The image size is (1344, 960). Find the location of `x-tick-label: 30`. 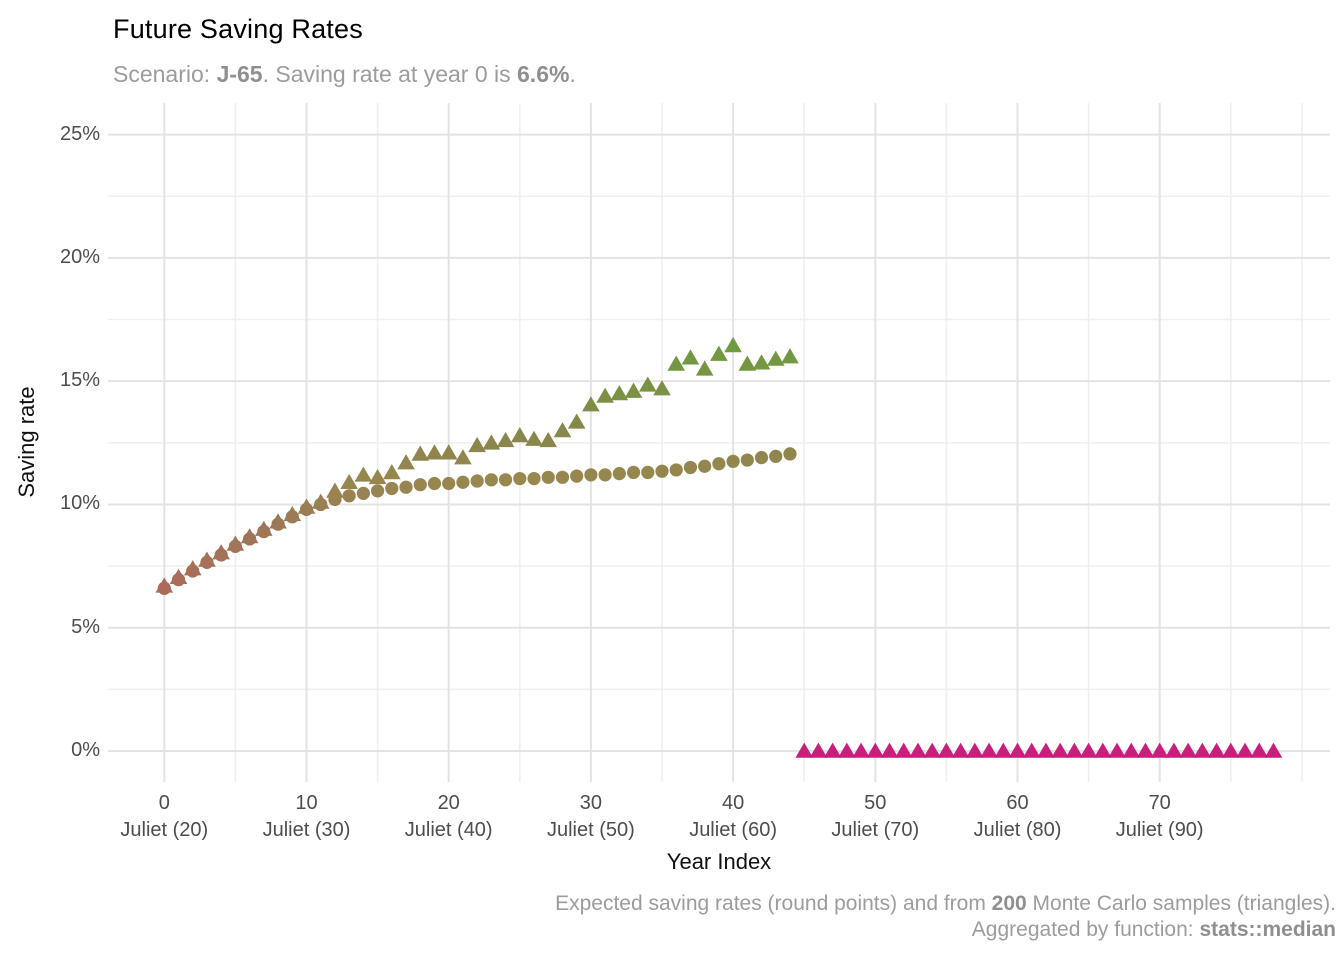

x-tick-label: 30 is located at coordinates (591, 803).